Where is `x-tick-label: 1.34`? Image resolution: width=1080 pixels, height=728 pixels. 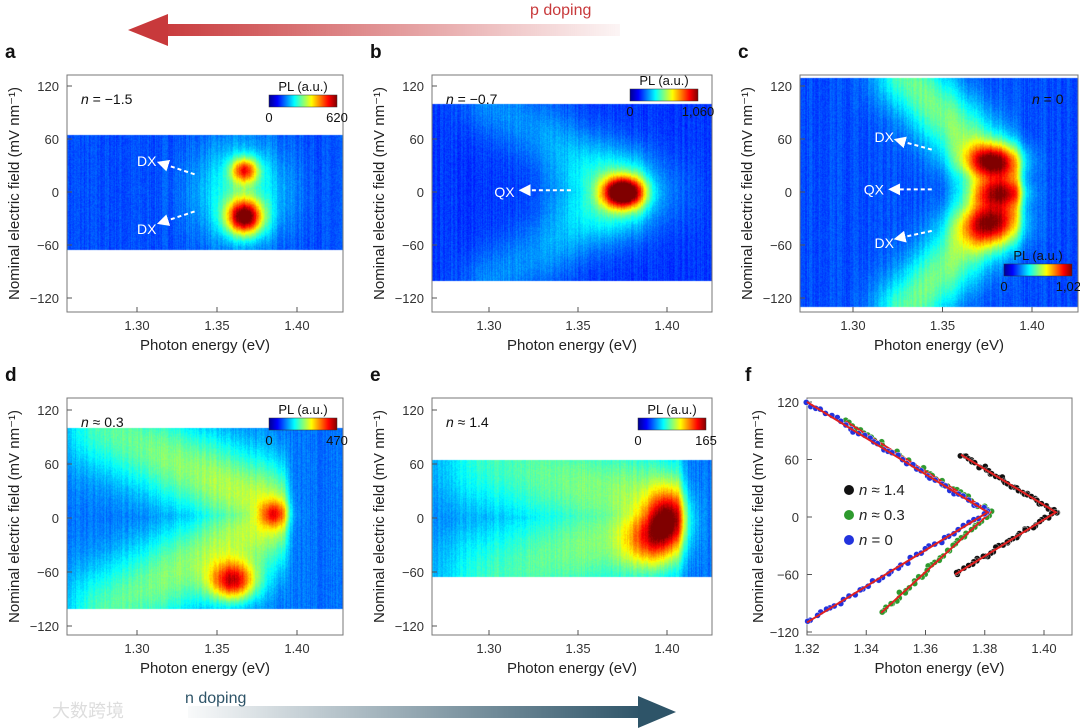
x-tick-label: 1.34 is located at coordinates (866, 648).